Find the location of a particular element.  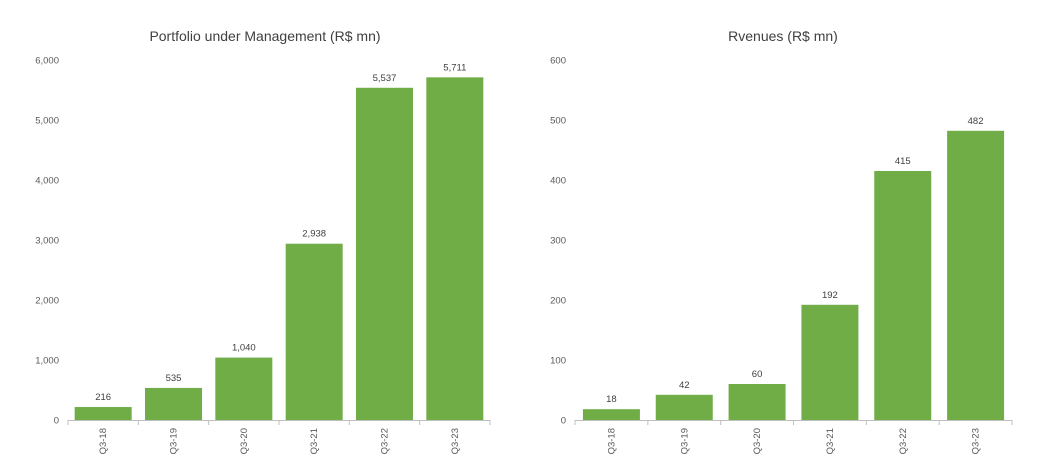

data-label: 5,537 is located at coordinates (385, 78).